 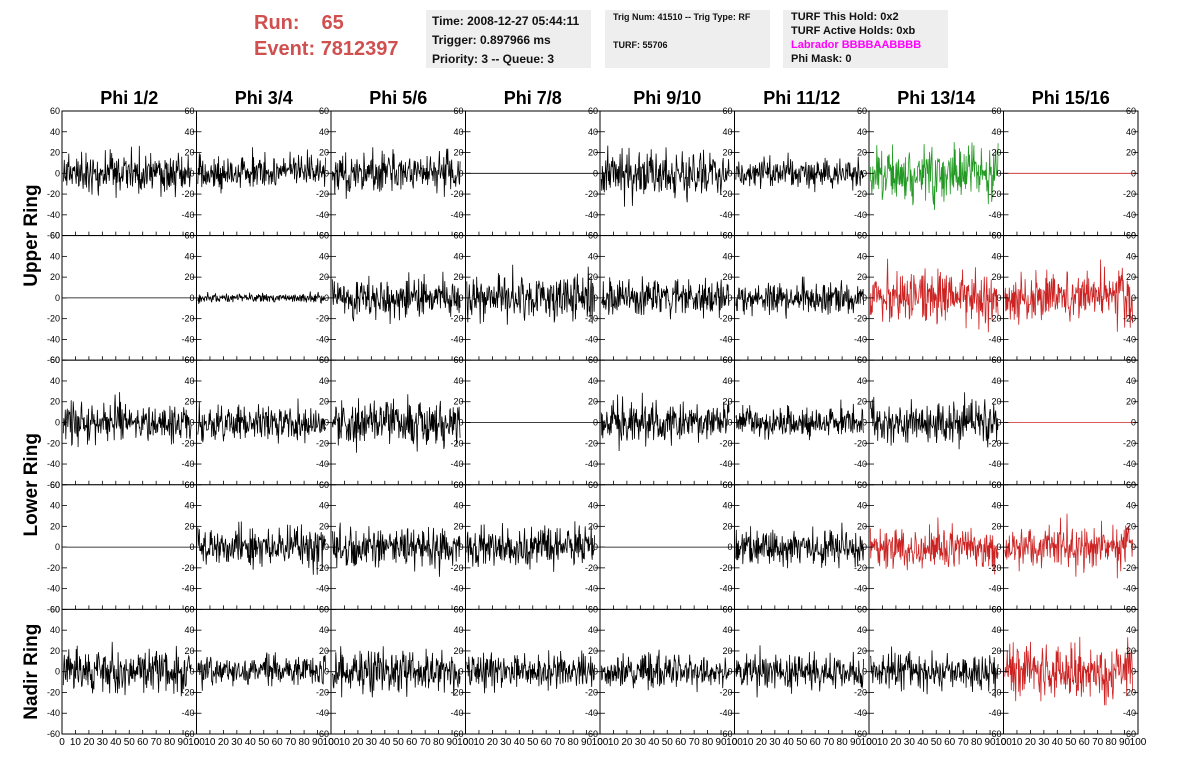 I want to click on phi-mask-text: Phi Mask: 0, so click(x=821, y=59).